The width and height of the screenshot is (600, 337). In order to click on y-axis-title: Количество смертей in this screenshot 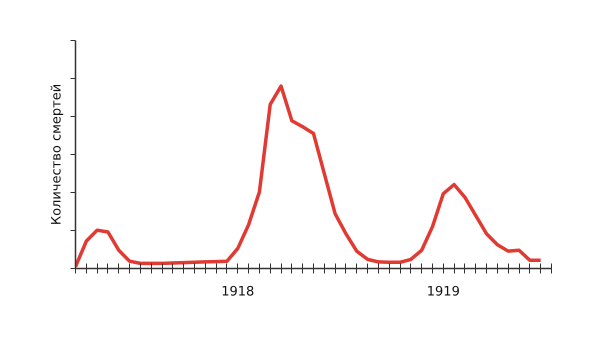, I will do `click(57, 155)`.